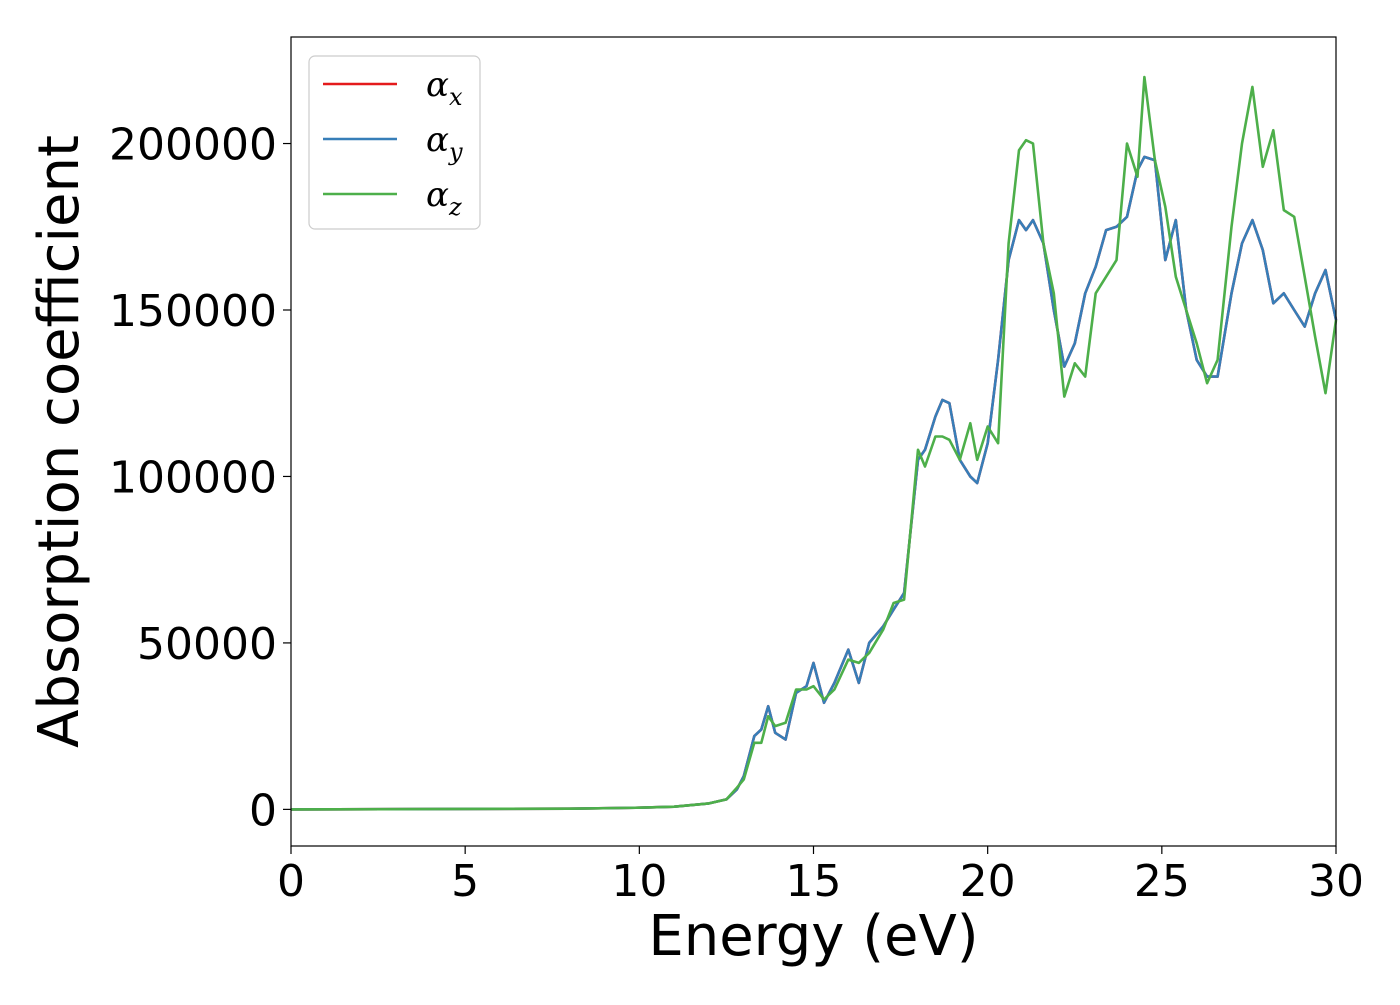 This screenshot has height=1005, width=1400. I want to click on x-tick-label: 10, so click(639, 881).